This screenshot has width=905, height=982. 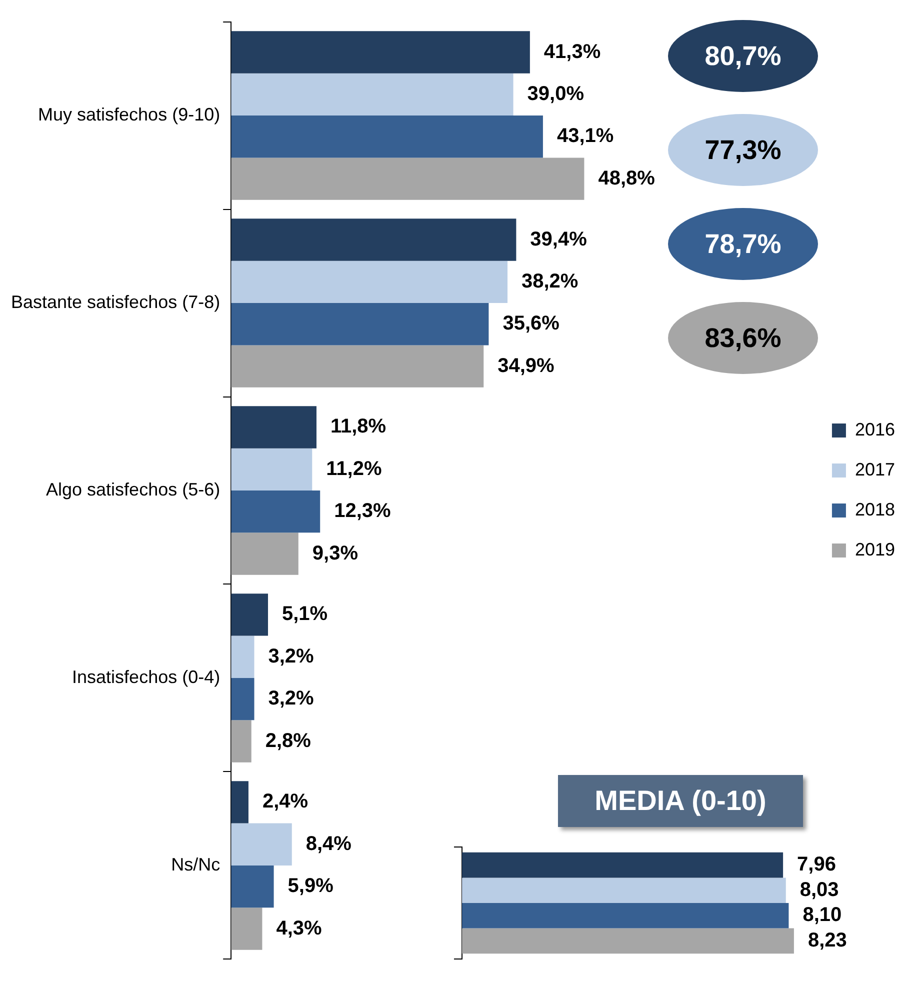 I want to click on data-label: 8,10, so click(x=822, y=915).